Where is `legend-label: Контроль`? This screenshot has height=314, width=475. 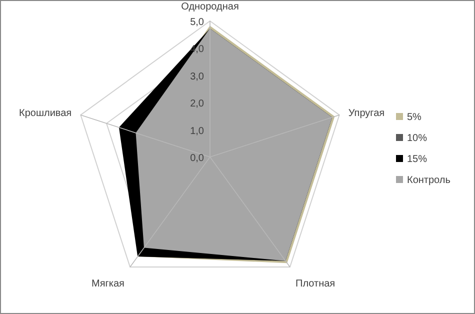
legend-label: Контроль is located at coordinates (428, 180).